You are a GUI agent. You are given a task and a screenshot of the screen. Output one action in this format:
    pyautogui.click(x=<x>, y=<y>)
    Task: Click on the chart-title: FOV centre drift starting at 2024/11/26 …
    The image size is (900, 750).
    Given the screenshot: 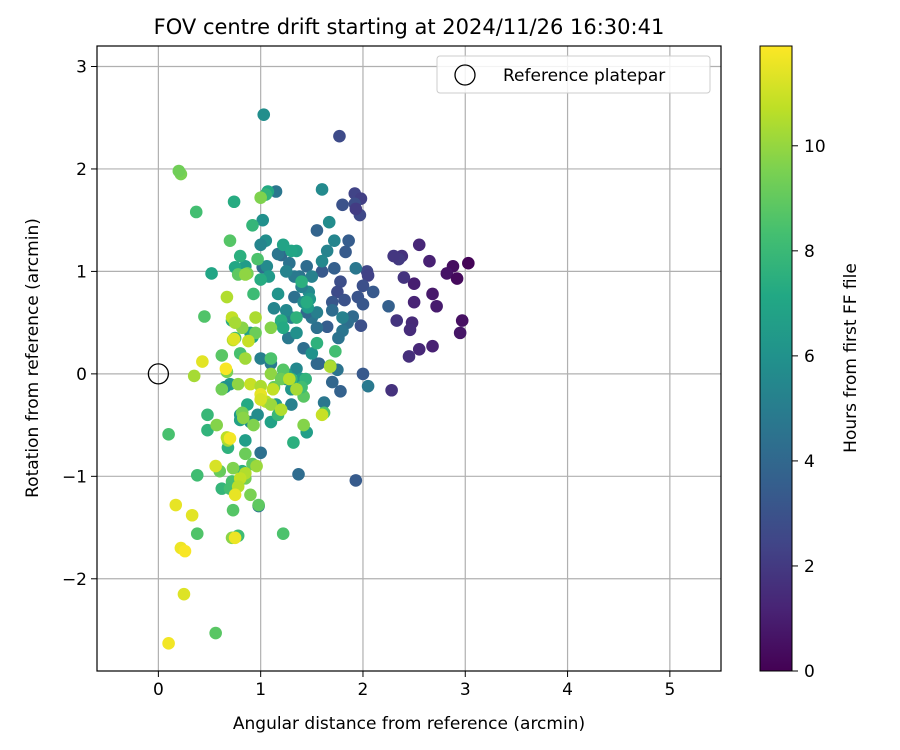 What is the action you would take?
    pyautogui.click(x=409, y=27)
    